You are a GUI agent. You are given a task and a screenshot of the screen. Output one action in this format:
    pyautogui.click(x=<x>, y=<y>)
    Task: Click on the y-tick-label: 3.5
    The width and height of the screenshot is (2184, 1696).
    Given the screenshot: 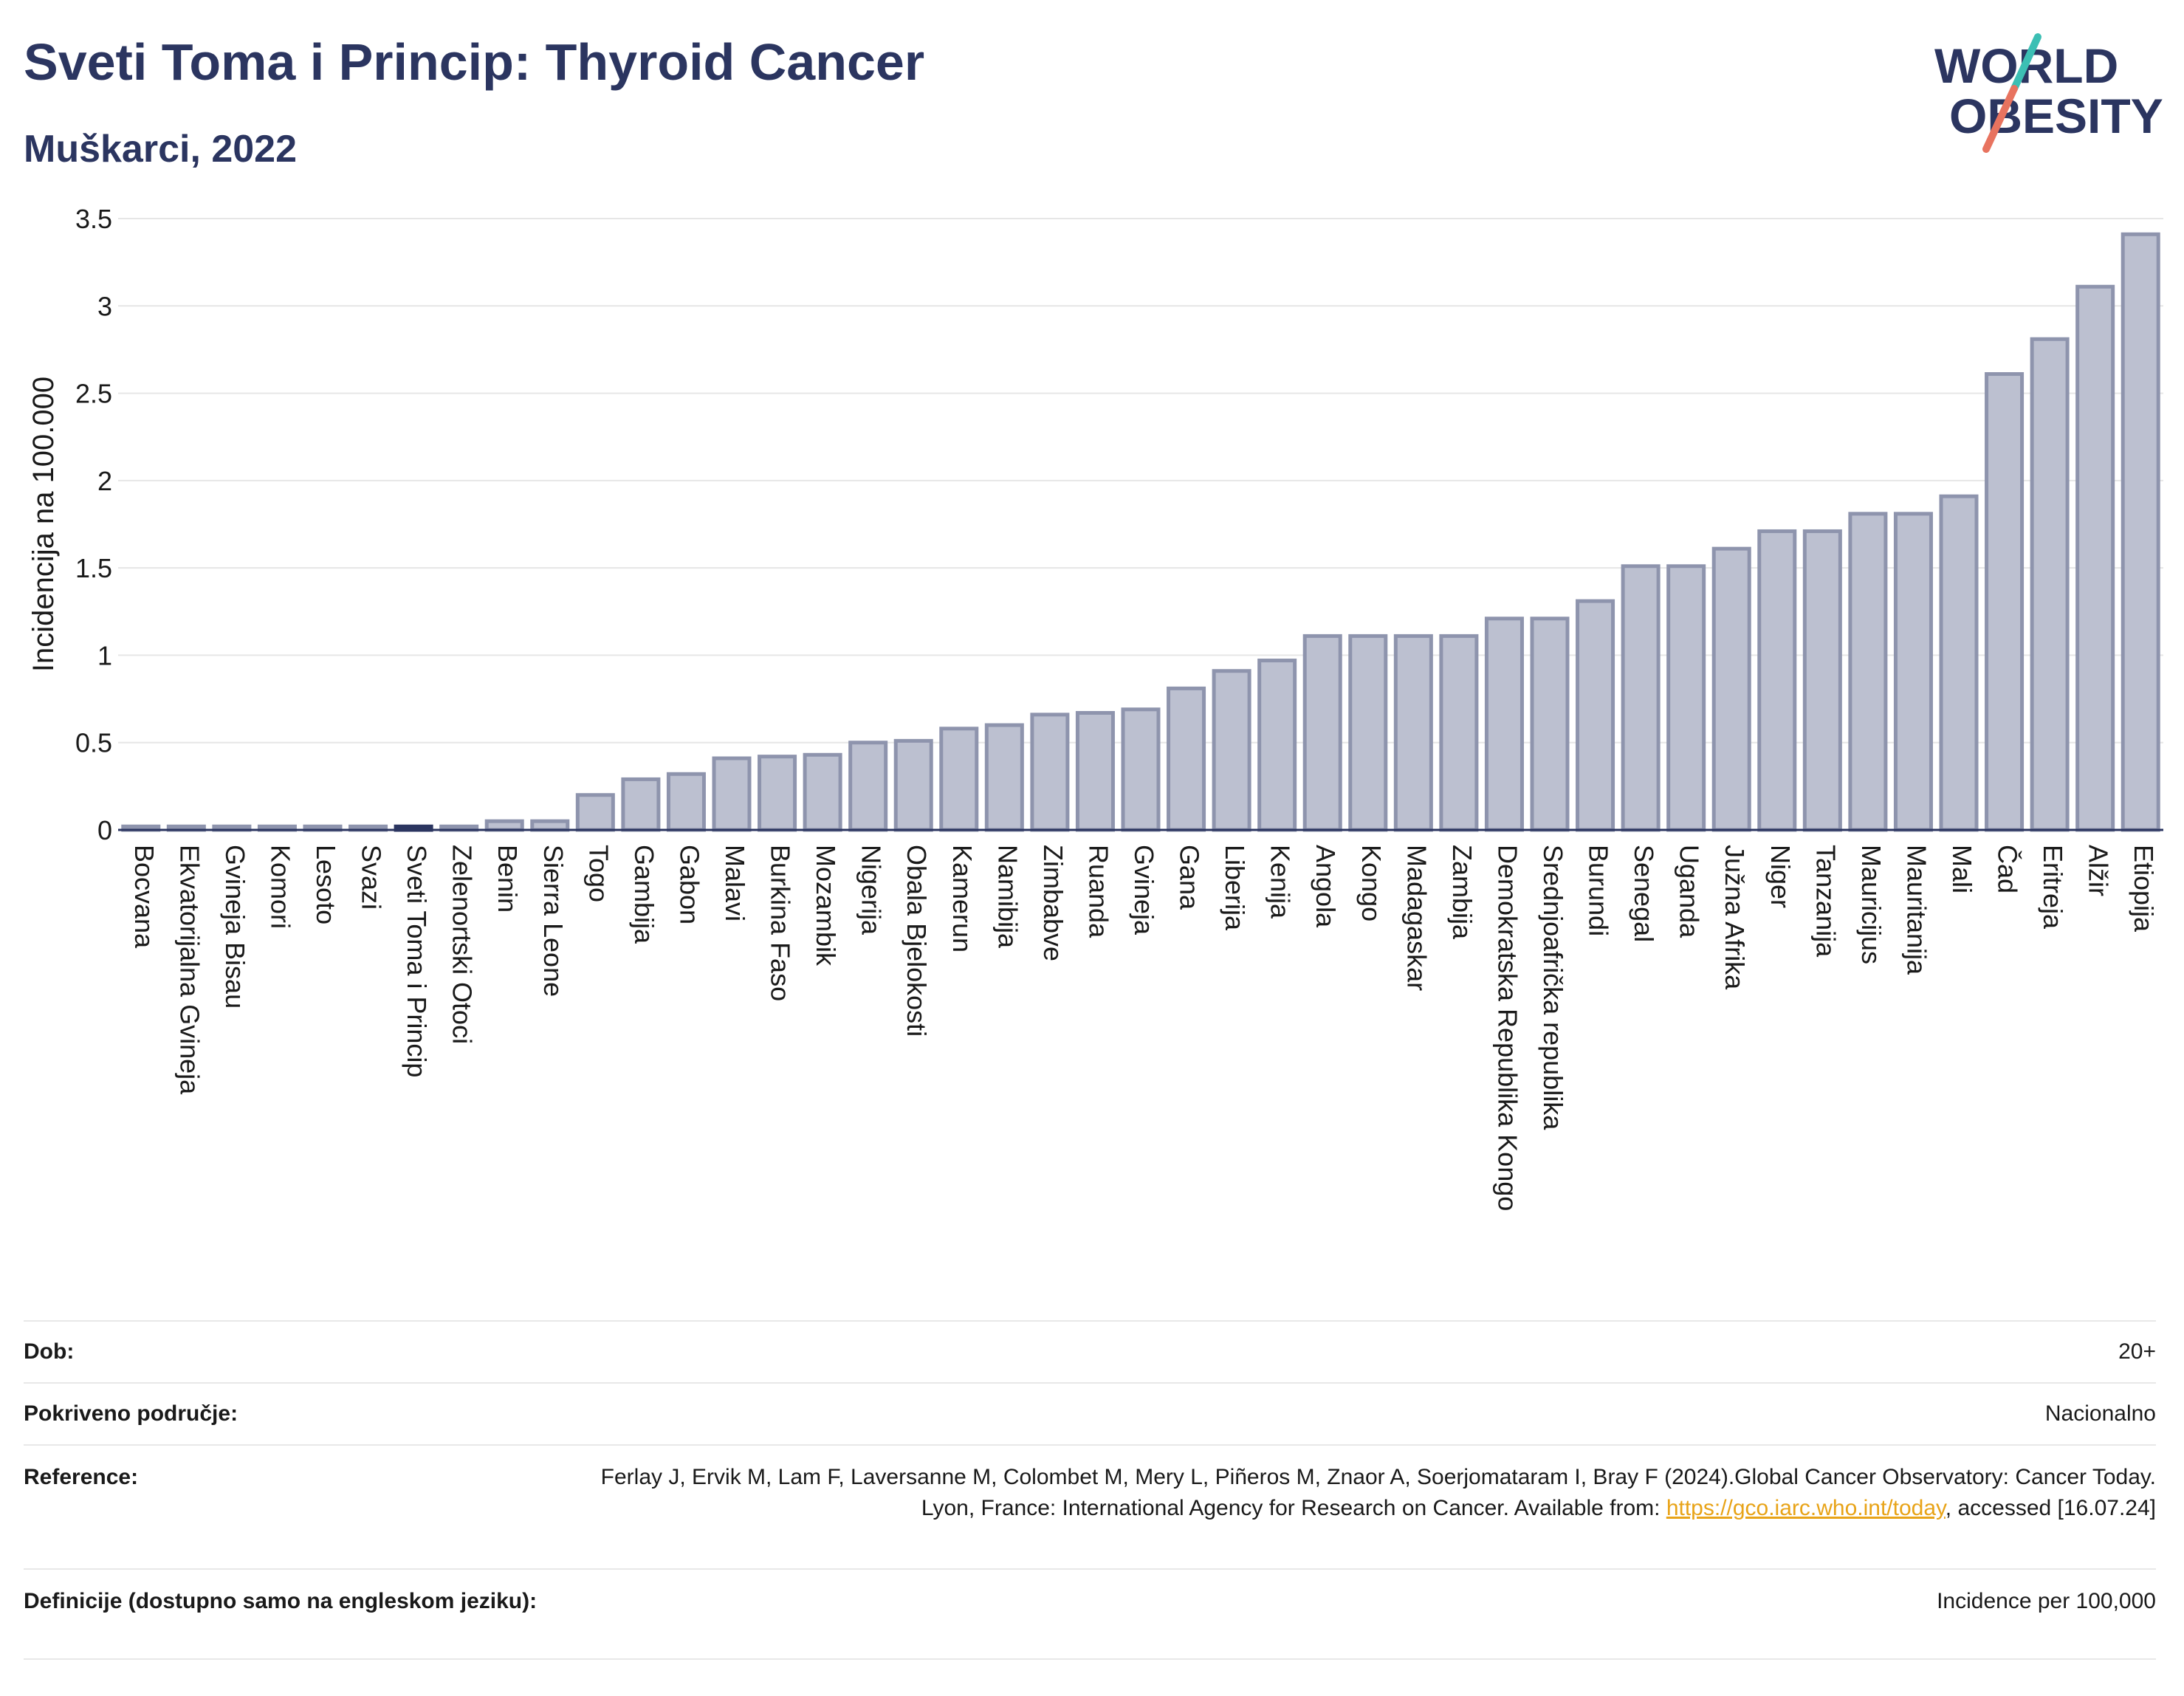 What is the action you would take?
    pyautogui.click(x=94, y=219)
    